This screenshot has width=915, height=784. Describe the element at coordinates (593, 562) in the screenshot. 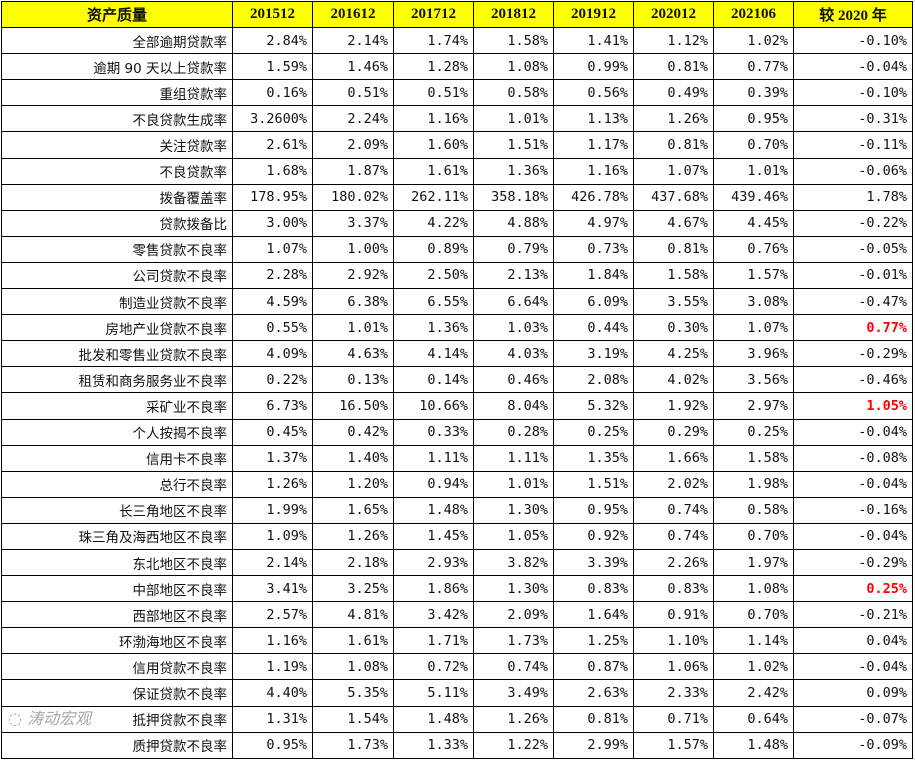

I see `table-cell: 3.39%` at that location.